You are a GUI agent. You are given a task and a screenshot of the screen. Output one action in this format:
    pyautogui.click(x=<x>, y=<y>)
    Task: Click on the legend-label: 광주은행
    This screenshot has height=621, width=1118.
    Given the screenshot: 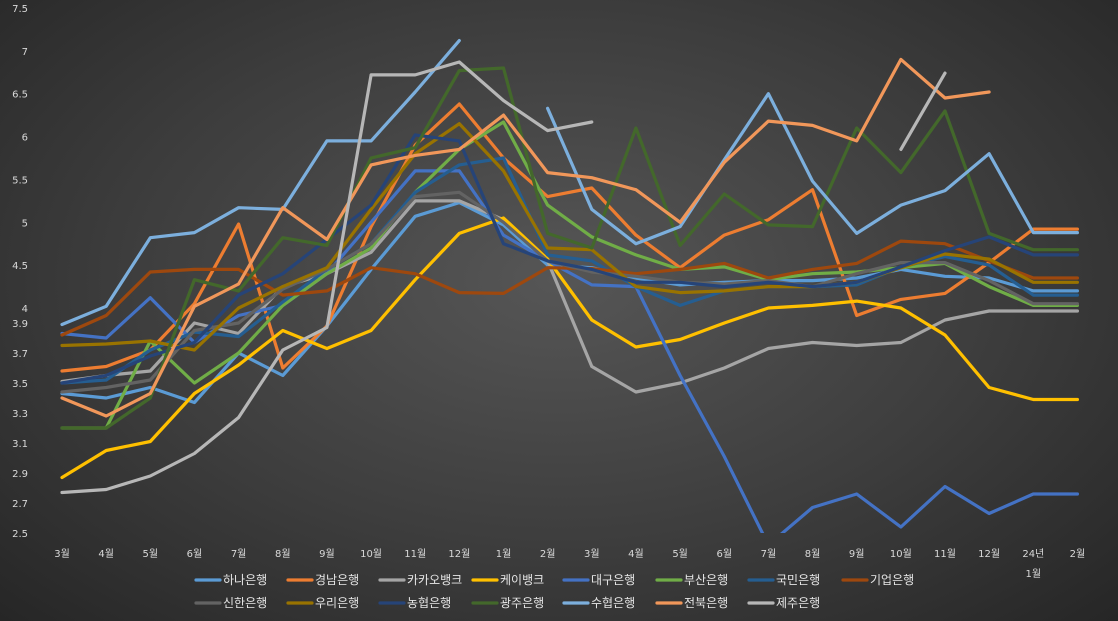 What is the action you would take?
    pyautogui.click(x=522, y=602)
    